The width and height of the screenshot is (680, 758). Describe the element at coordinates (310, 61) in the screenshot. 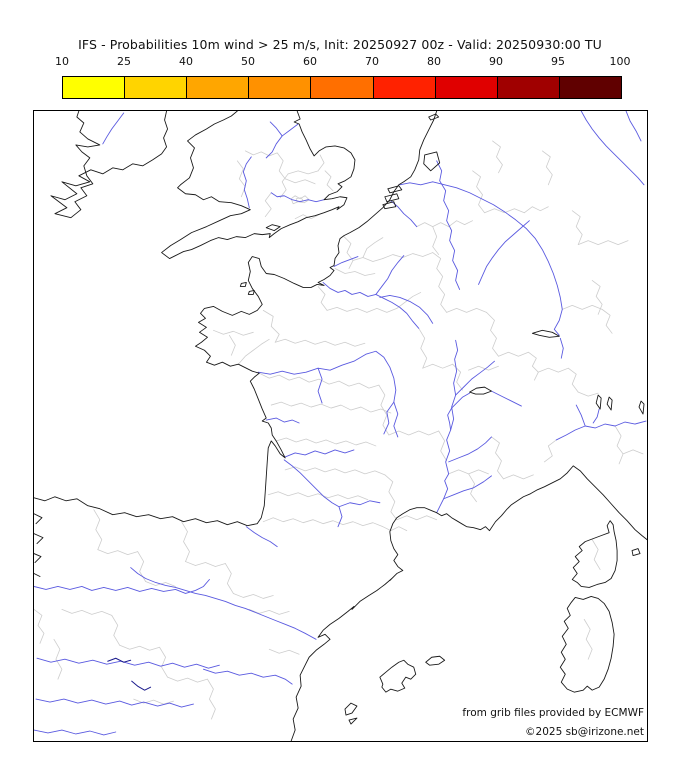

I see `colorbar-tick-label: 60` at that location.